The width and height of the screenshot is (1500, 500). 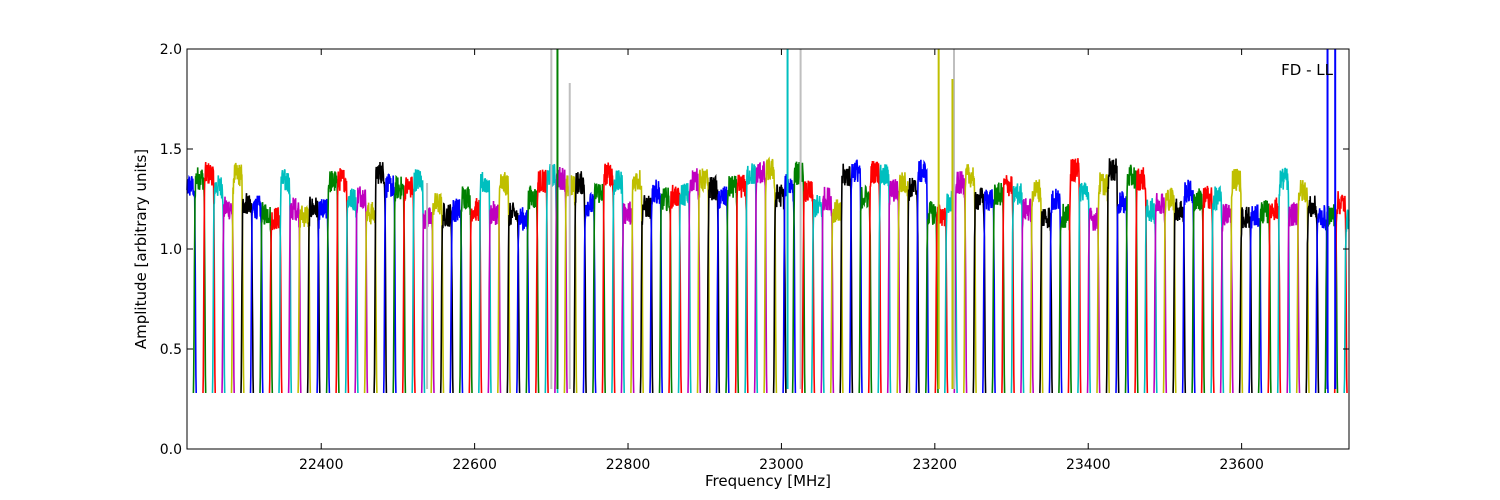 What do you see at coordinates (171, 450) in the screenshot?
I see `y-tick-label: 0.0` at bounding box center [171, 450].